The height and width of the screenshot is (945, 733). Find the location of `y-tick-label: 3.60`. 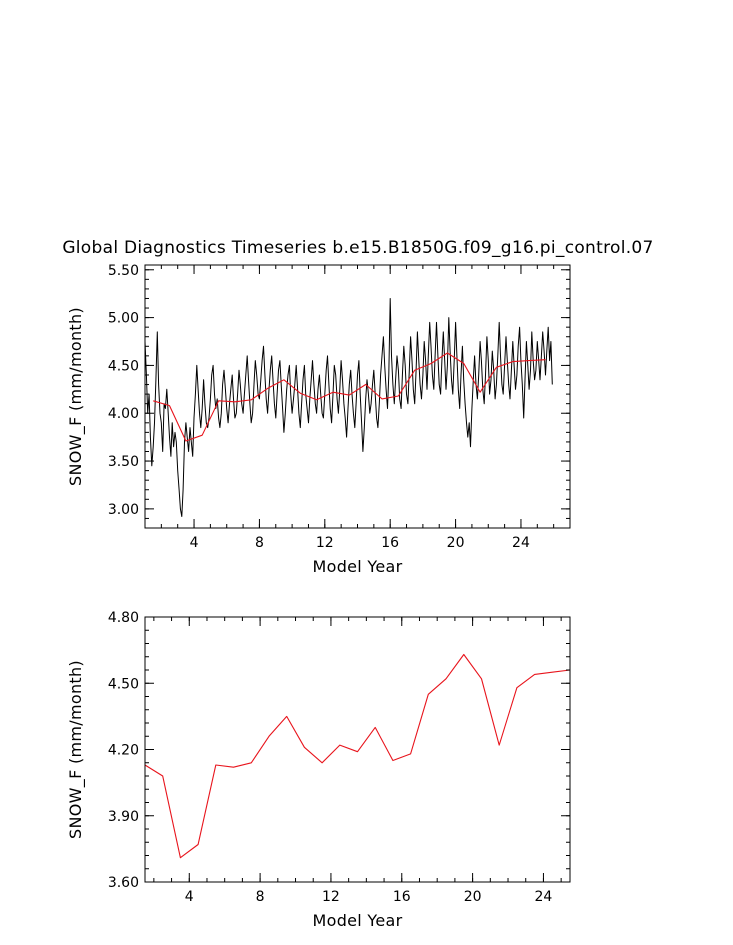

y-tick-label: 3.60 is located at coordinates (123, 883).